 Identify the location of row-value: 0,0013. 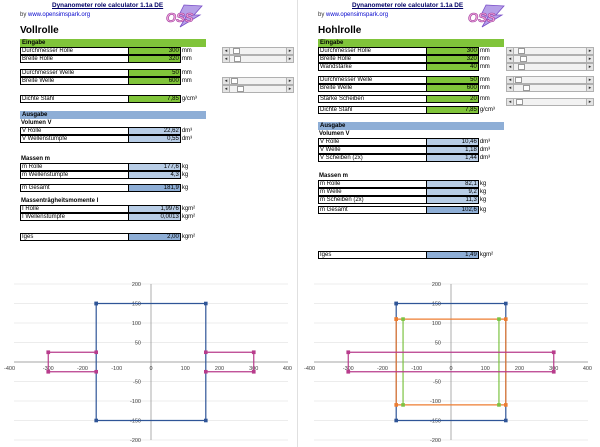
(154, 217).